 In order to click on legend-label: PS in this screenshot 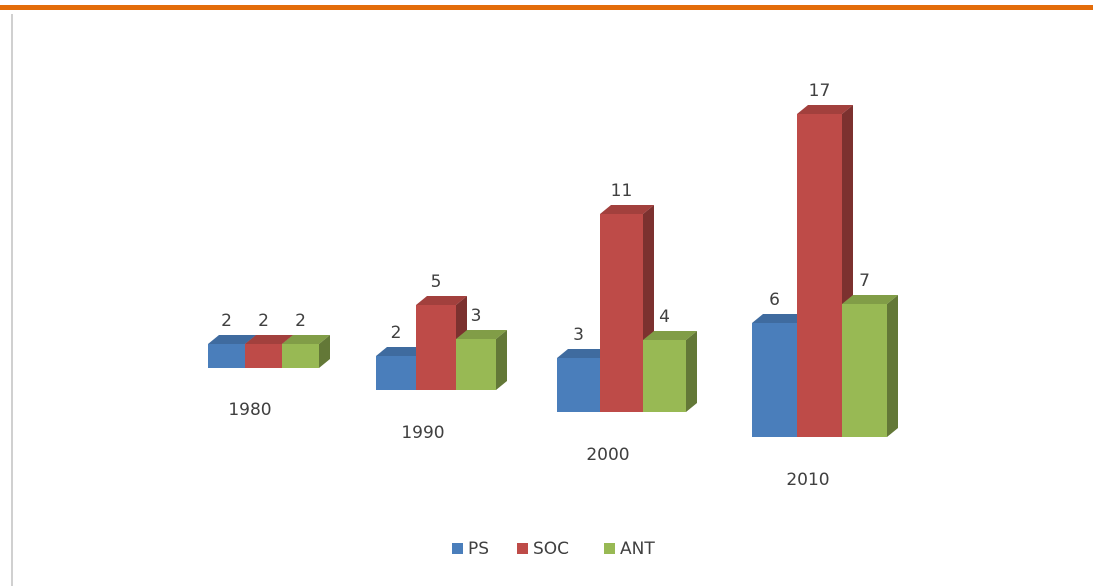, I will do `click(478, 549)`.